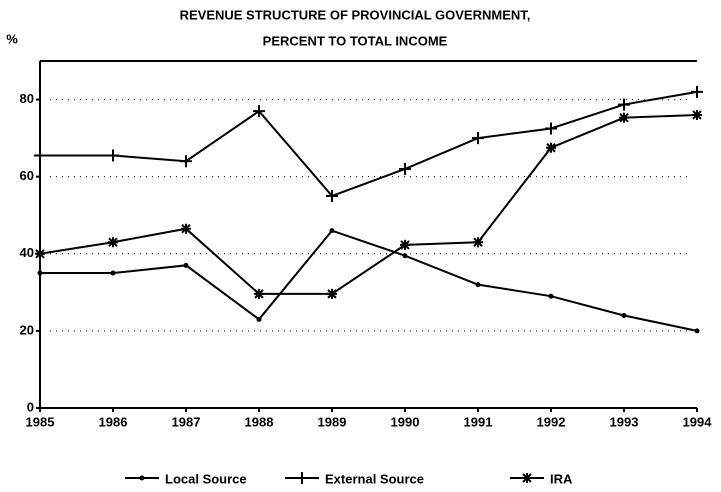  Describe the element at coordinates (186, 421) in the screenshot. I see `x-tick-label: 1987` at that location.